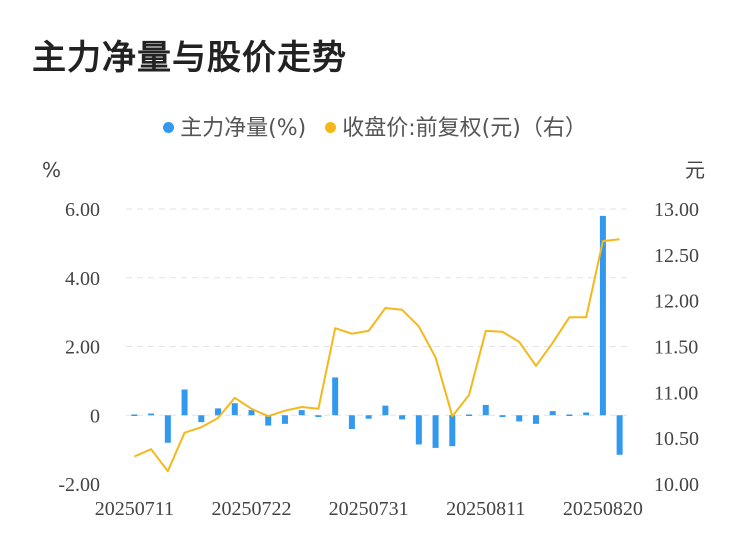 The width and height of the screenshot is (750, 558). What do you see at coordinates (676, 302) in the screenshot?
I see `right-tick-label: 12.00` at bounding box center [676, 302].